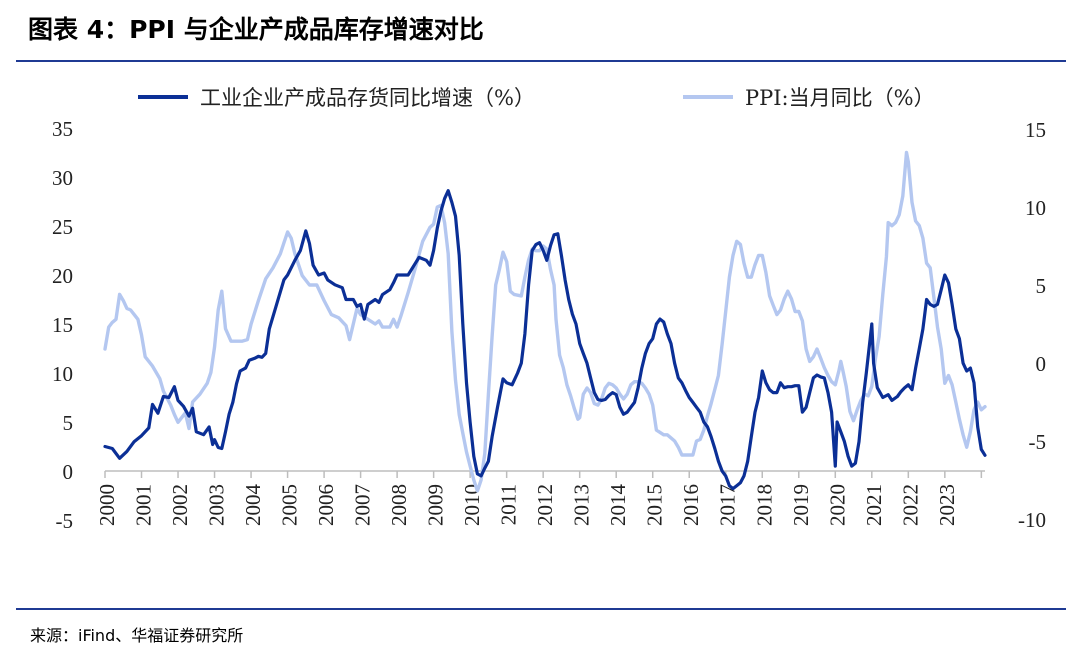 The width and height of the screenshot is (1080, 651). Describe the element at coordinates (1035, 130) in the screenshot. I see `right-tick-label: 15` at that location.